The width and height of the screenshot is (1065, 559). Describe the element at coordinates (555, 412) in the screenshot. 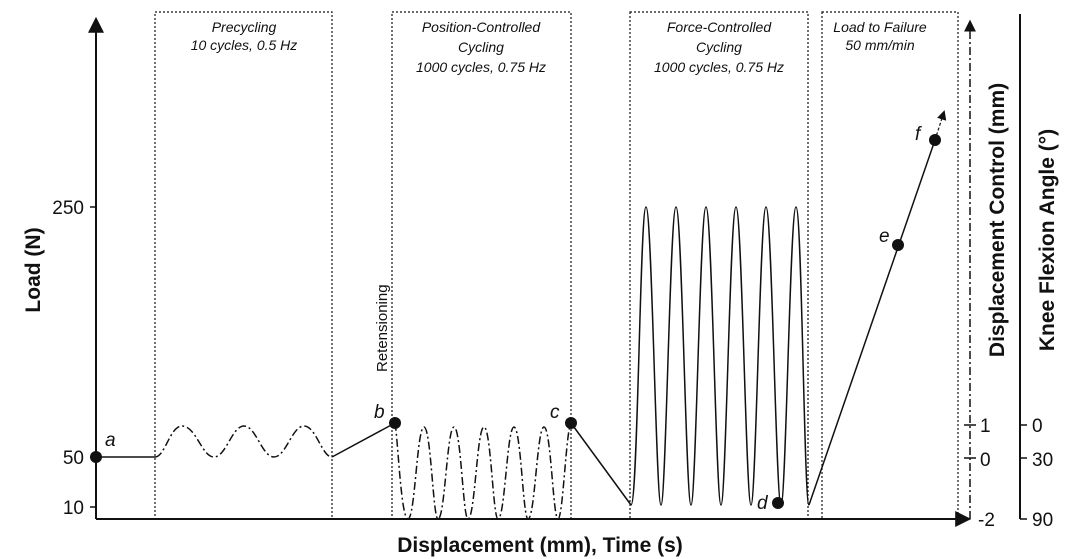

I see `point-label-c: c` at that location.